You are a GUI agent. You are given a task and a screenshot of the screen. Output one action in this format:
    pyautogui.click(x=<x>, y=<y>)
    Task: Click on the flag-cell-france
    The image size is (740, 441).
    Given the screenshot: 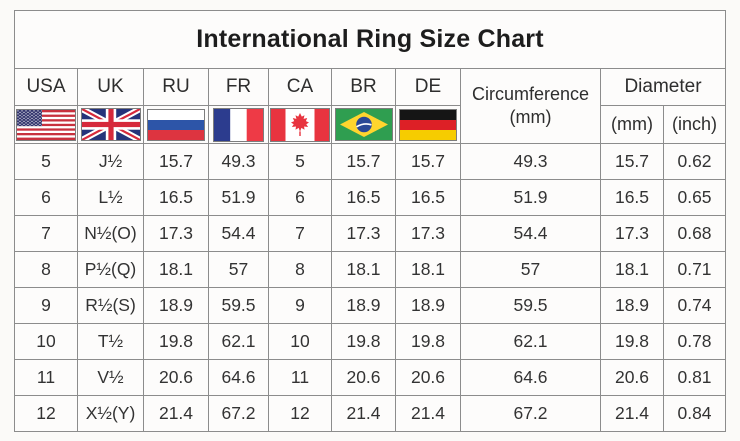 What is the action you would take?
    pyautogui.click(x=238, y=124)
    